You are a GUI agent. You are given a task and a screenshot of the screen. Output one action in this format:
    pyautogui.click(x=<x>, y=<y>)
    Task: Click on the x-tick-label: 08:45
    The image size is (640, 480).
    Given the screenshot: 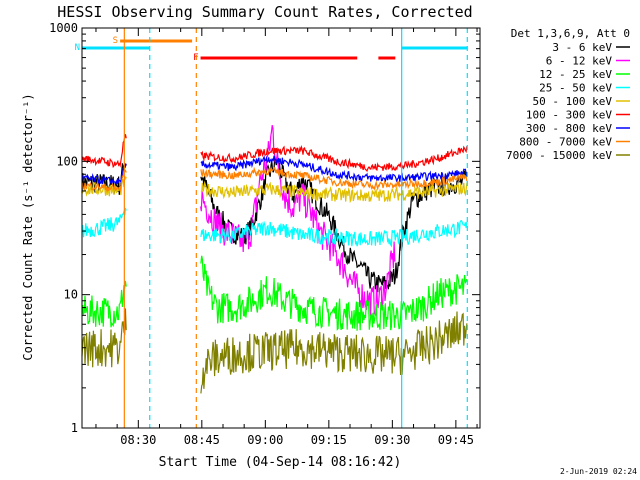 What is the action you would take?
    pyautogui.click(x=202, y=440)
    